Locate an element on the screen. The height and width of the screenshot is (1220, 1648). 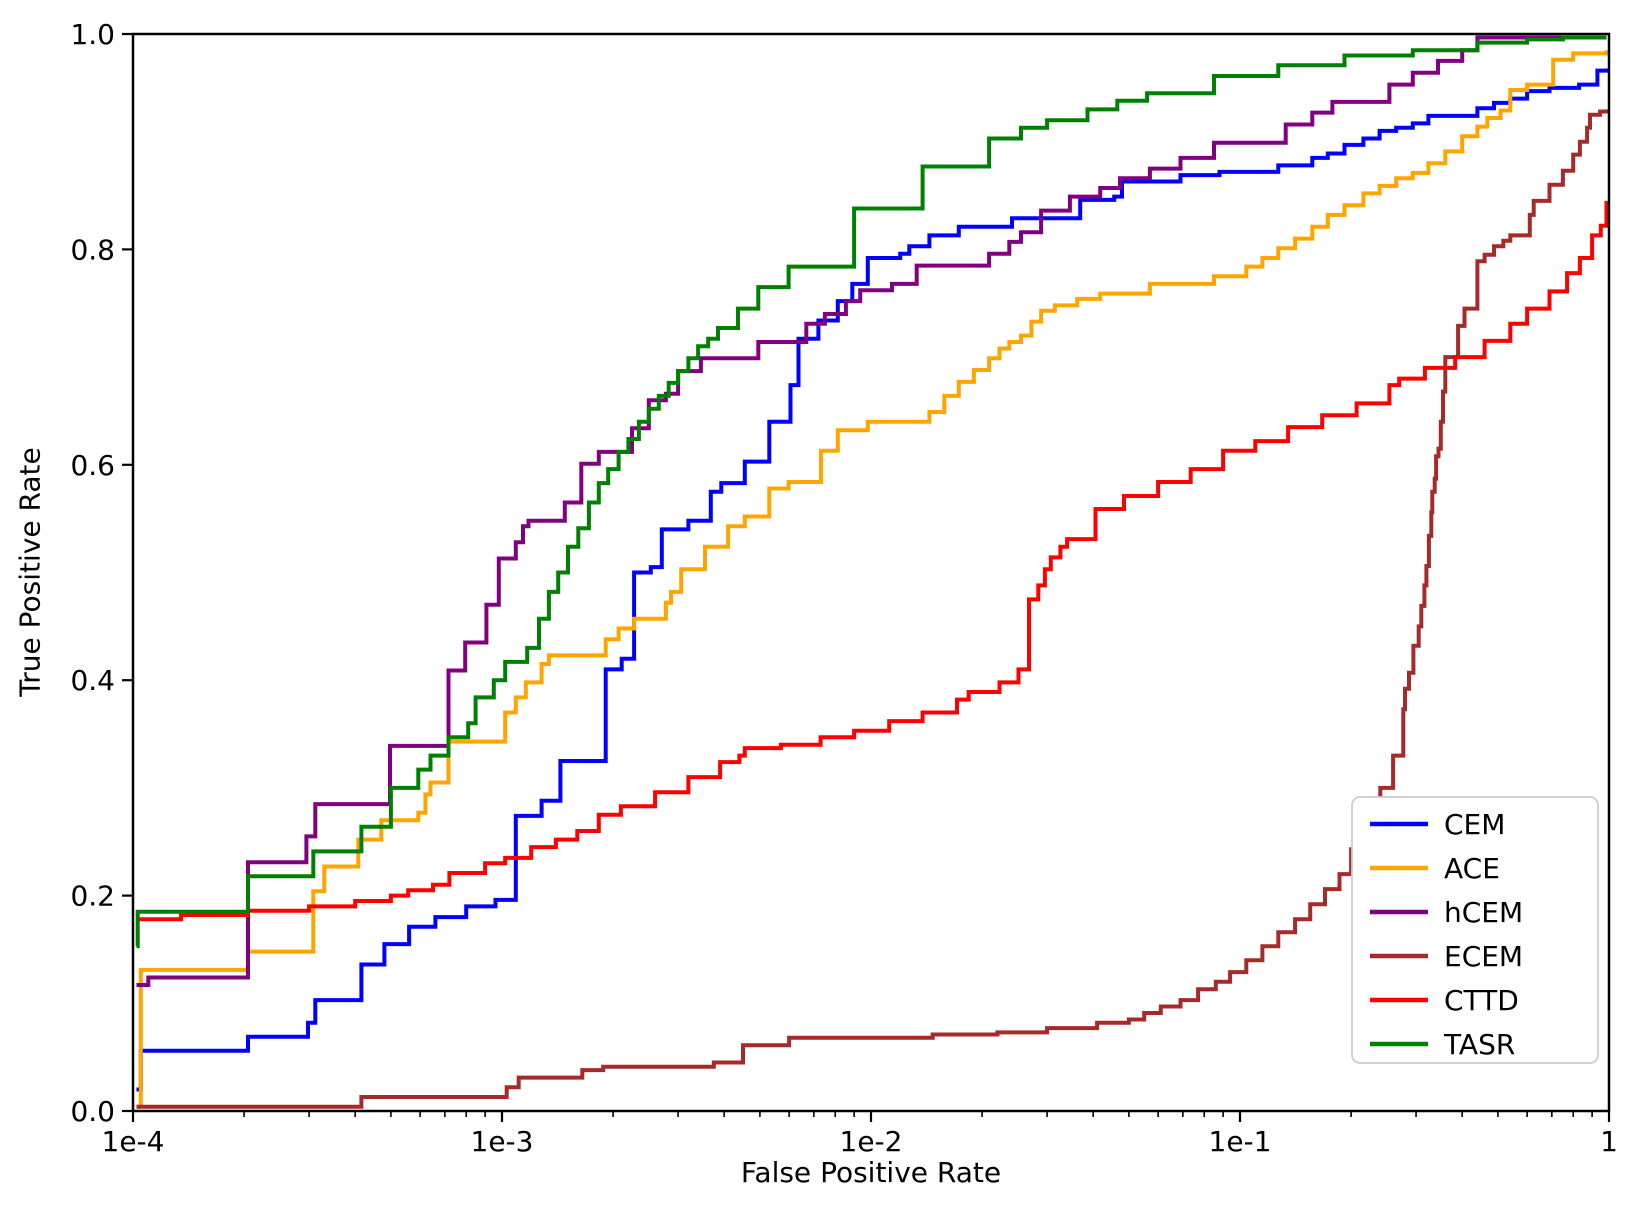
legend-label-ECEM: ECEM is located at coordinates (1483, 956).